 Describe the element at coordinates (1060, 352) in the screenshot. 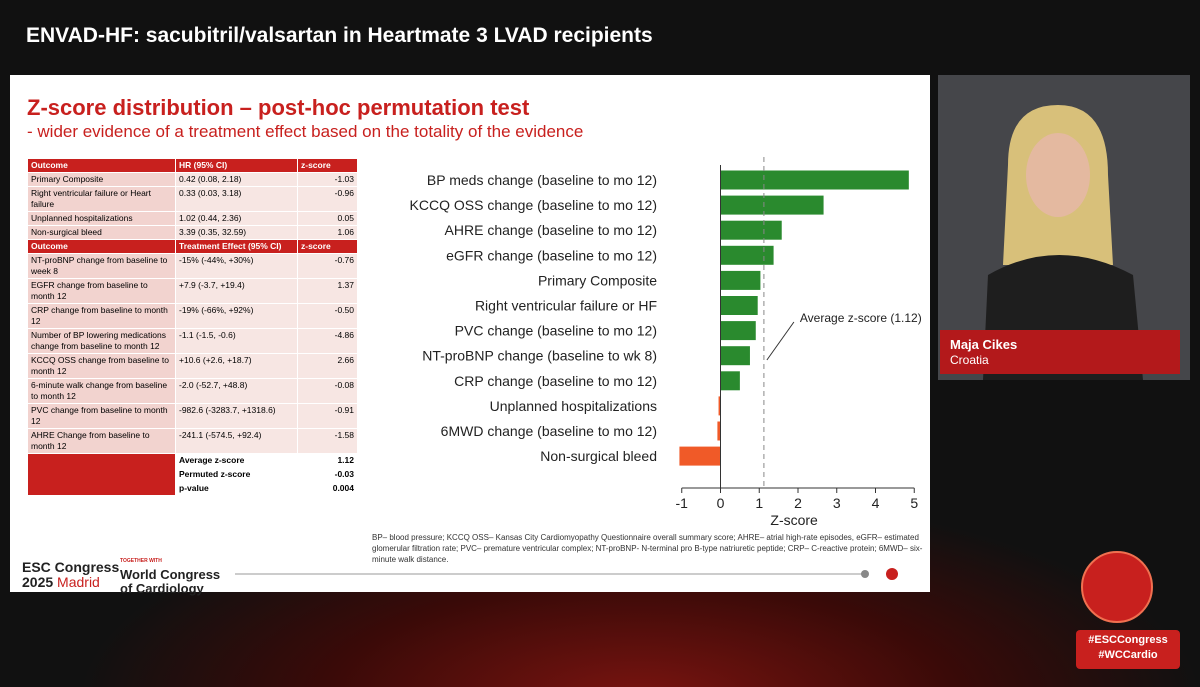

I see `name-overlay: Maja Cikes Croatia` at that location.